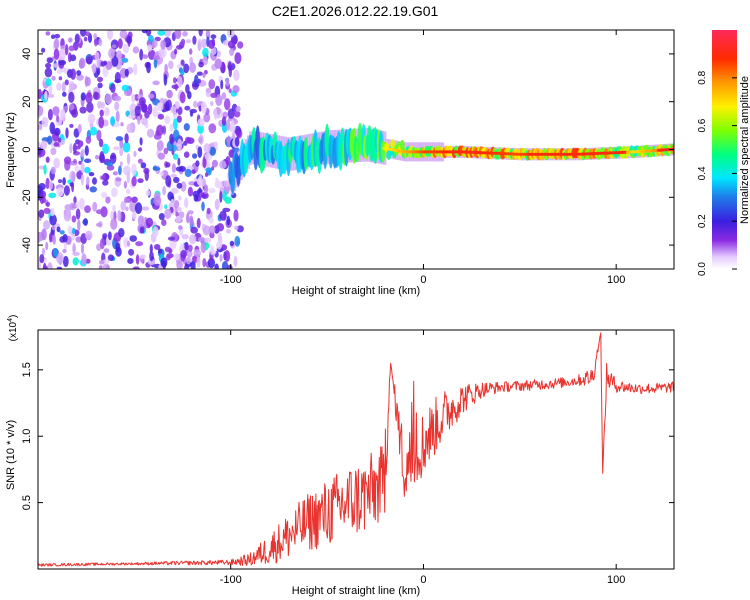 The width and height of the screenshot is (750, 600). What do you see at coordinates (27, 197) in the screenshot?
I see `spectrogram-y-tick-label: -20` at bounding box center [27, 197].